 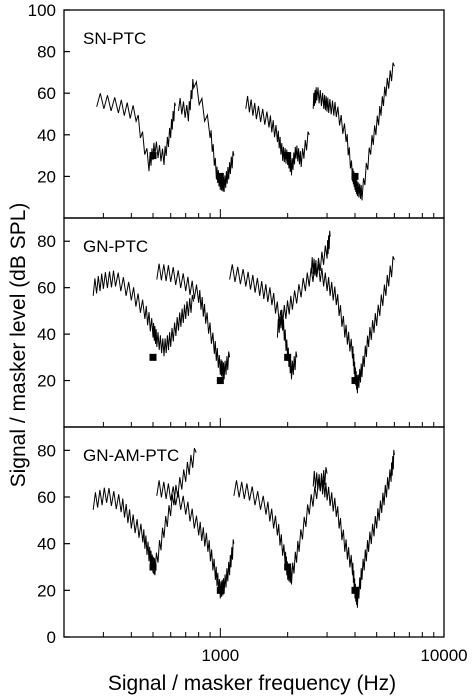 What do you see at coordinates (114, 38) in the screenshot?
I see `panel-title: SN-PTC` at bounding box center [114, 38].